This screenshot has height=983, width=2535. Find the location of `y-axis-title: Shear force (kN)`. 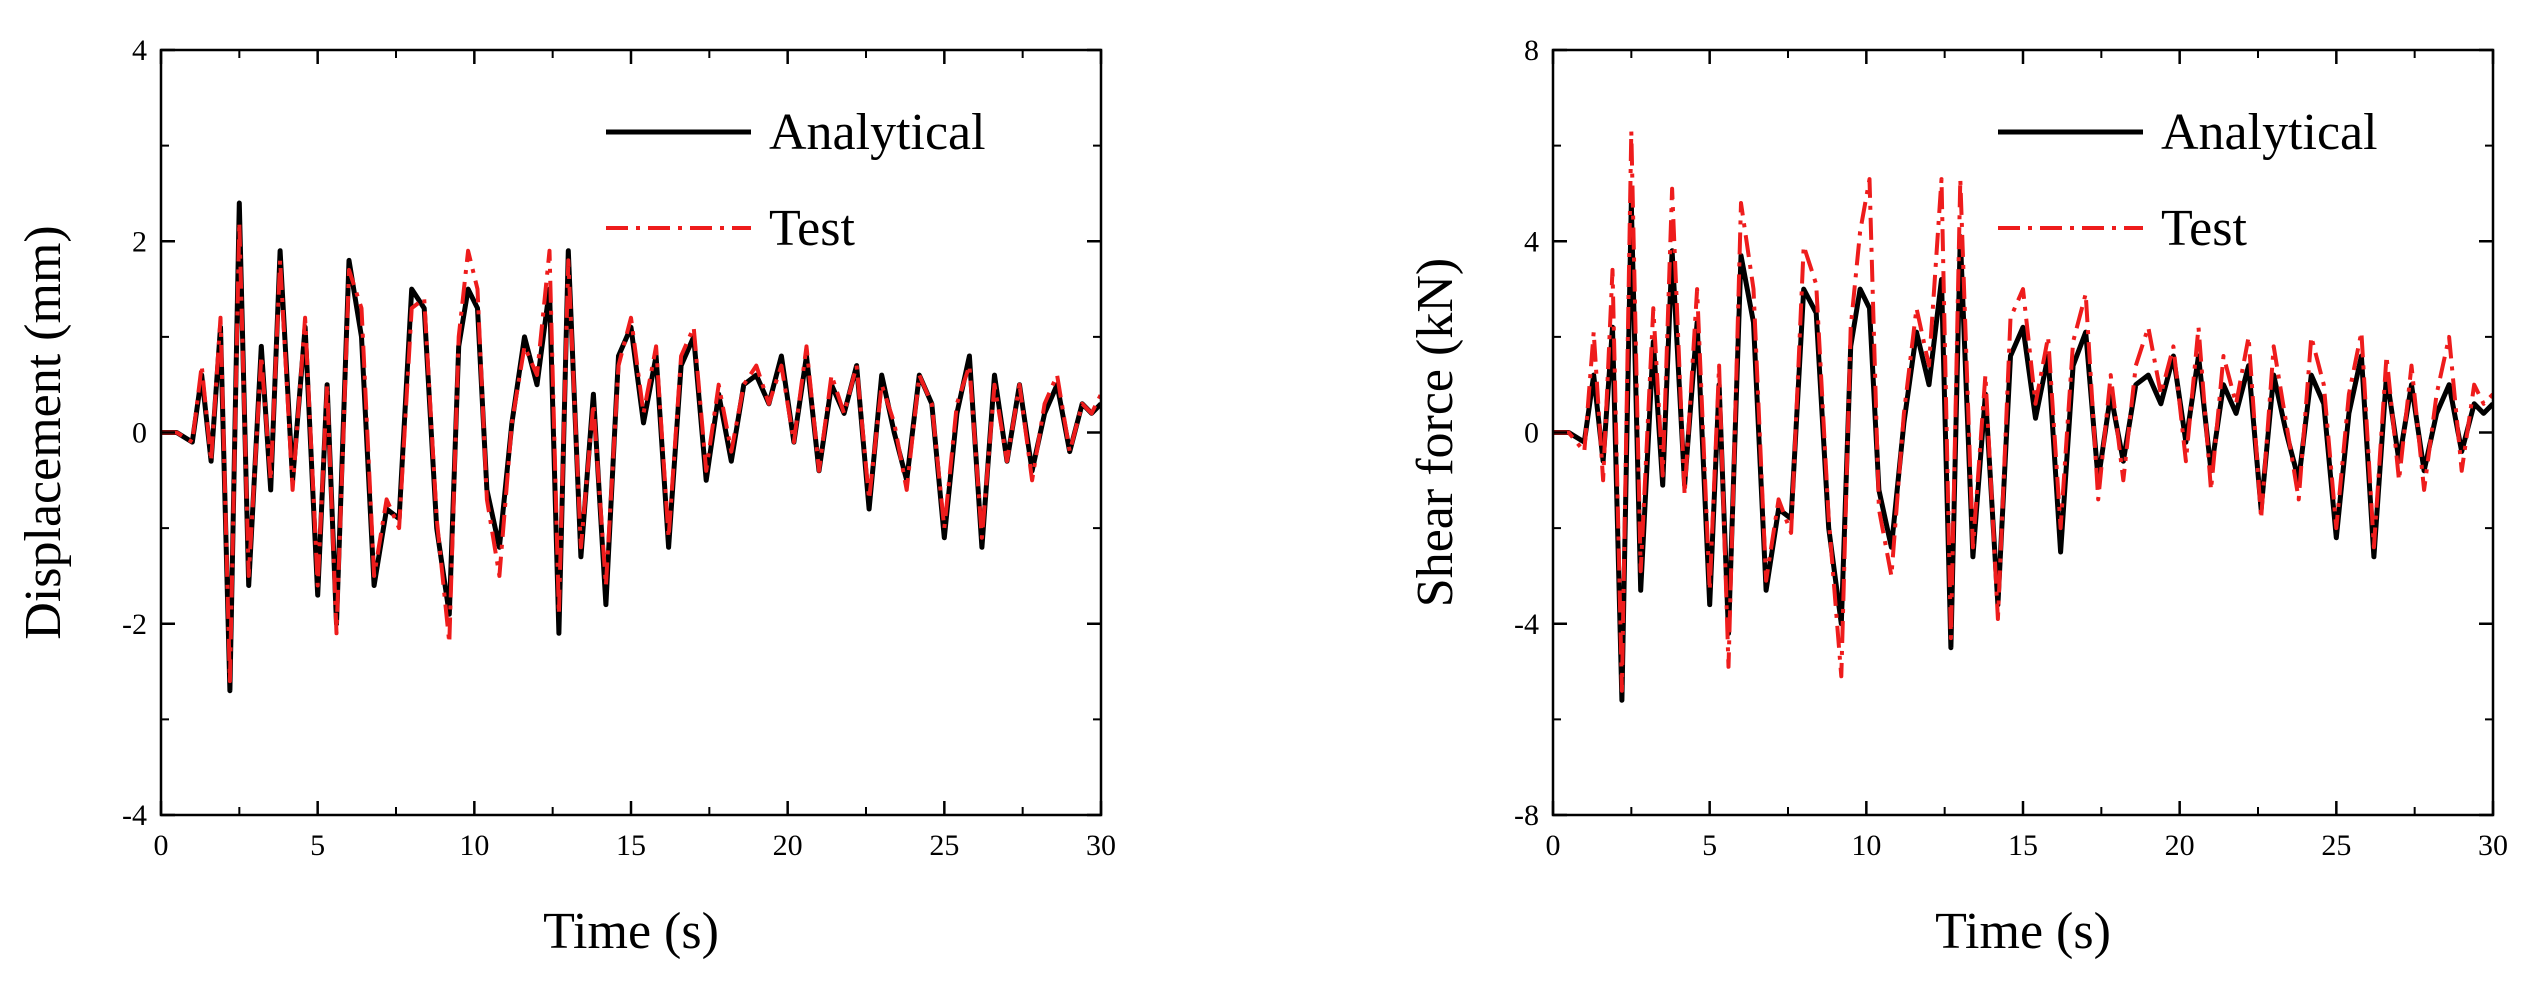

y-axis-title: Shear force (kN) is located at coordinates (1435, 432).